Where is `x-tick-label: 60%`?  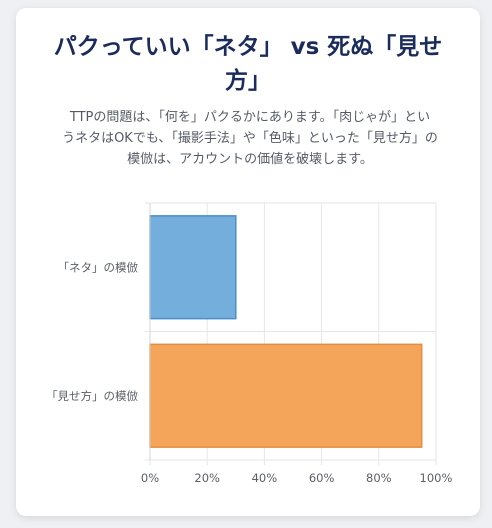 x-tick-label: 60% is located at coordinates (322, 478).